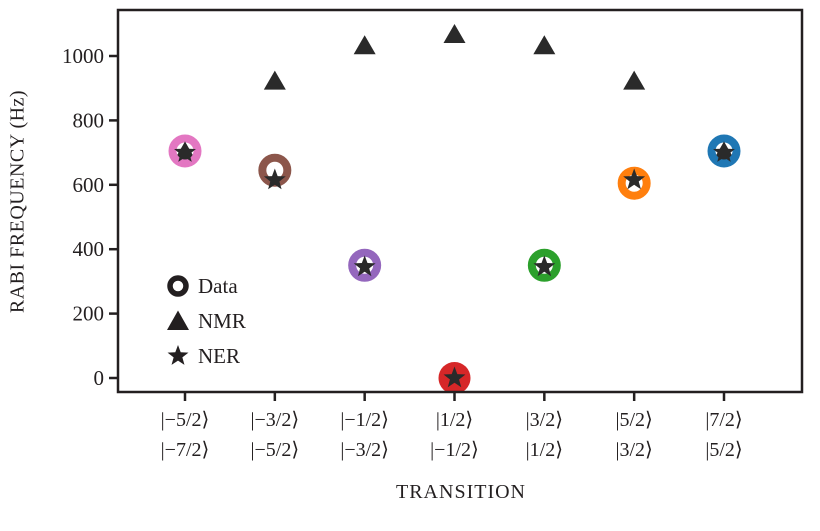  What do you see at coordinates (219, 355) in the screenshot?
I see `legend-label-ner: NER` at bounding box center [219, 355].